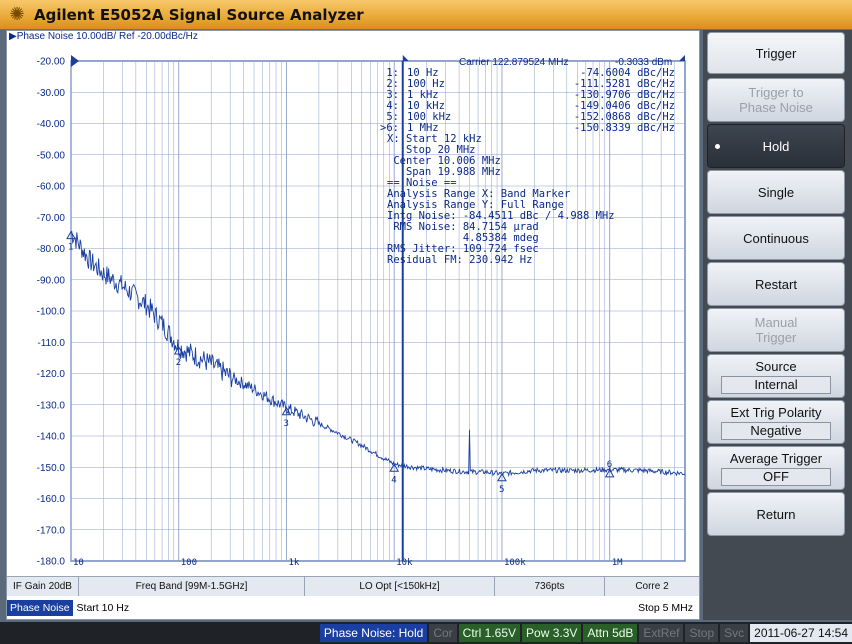 This screenshot has width=852, height=644. Describe the element at coordinates (423, 95) in the screenshot. I see `marker-readout-freq: 1 kHz` at that location.